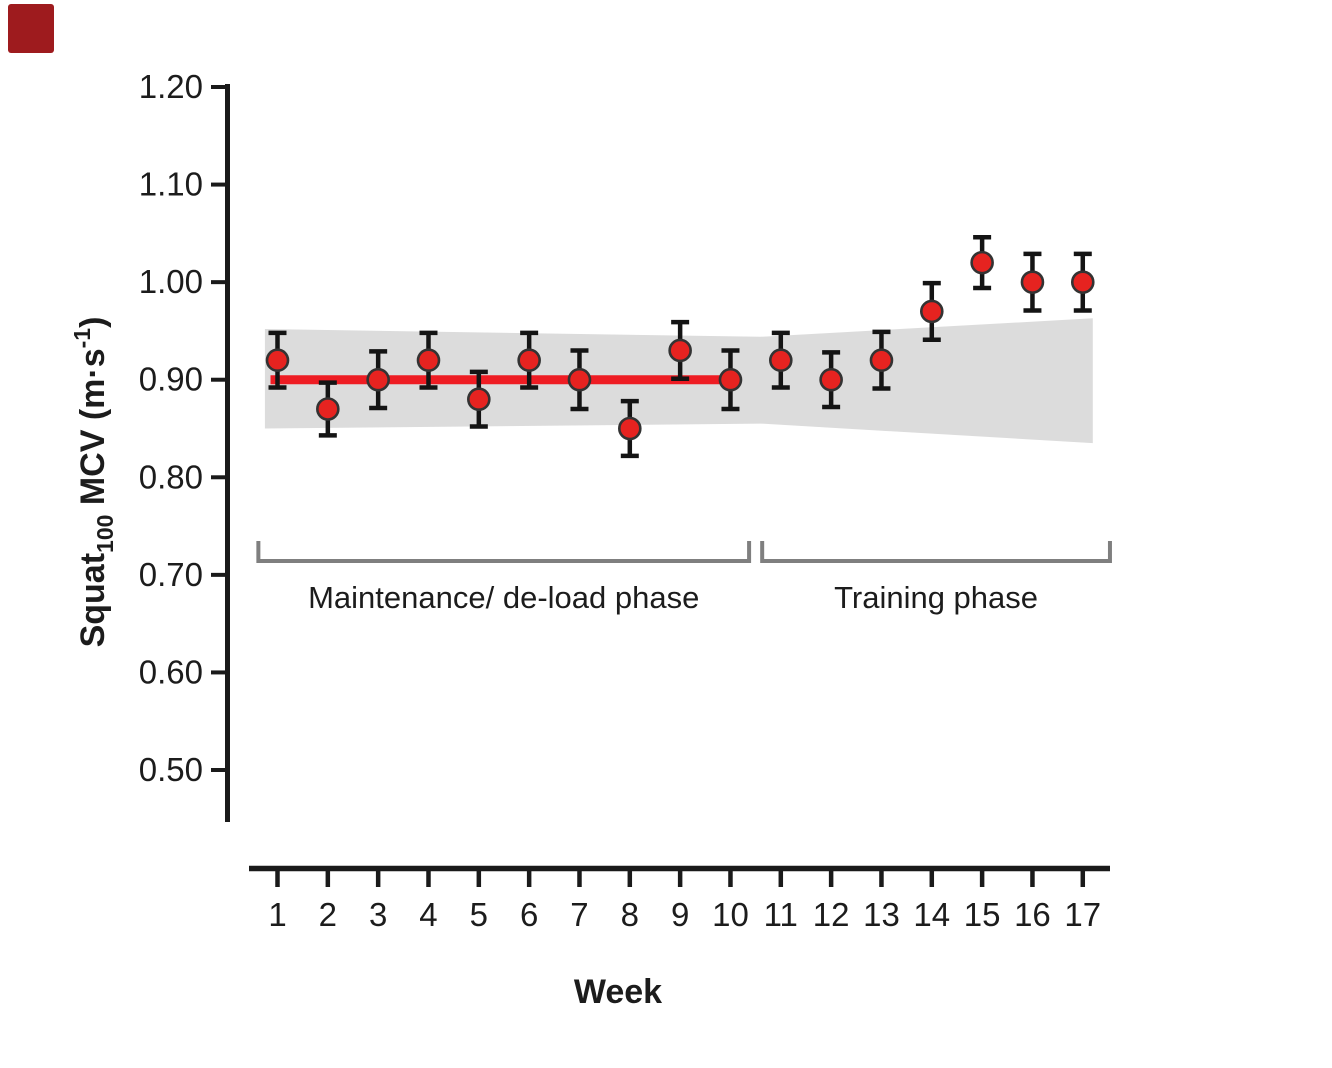 This screenshot has width=1332, height=1068. Describe the element at coordinates (982, 914) in the screenshot. I see `x-axis-tick-label: 15` at that location.